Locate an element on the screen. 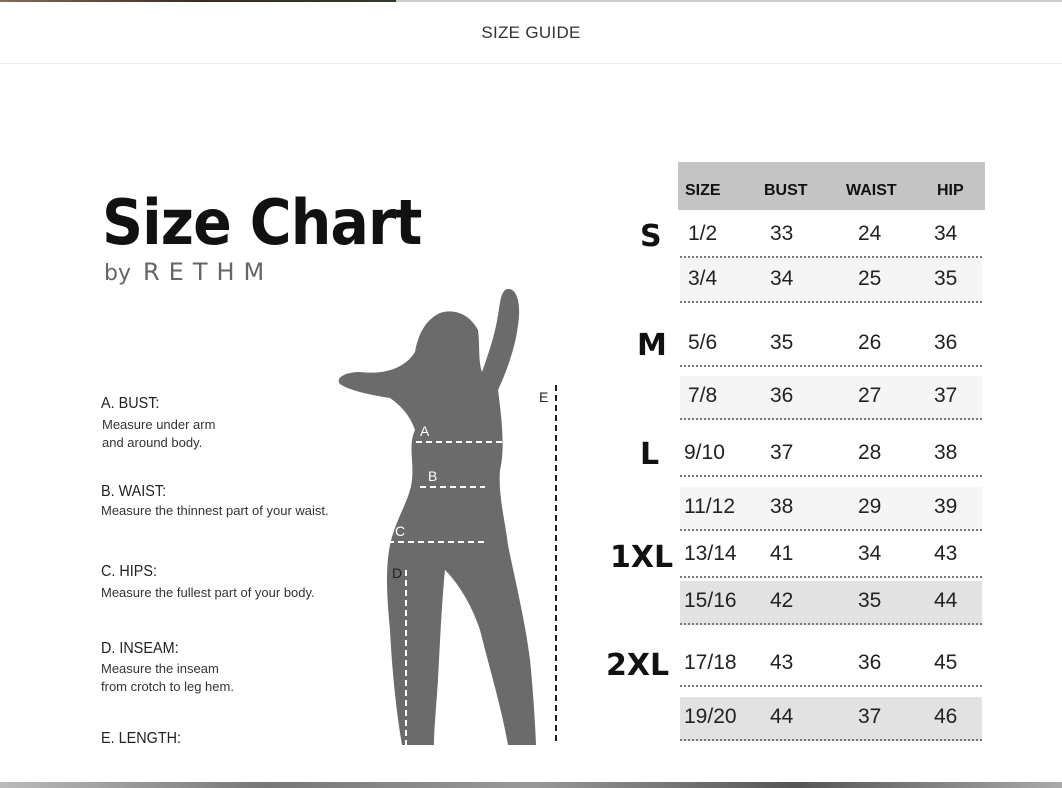 The width and height of the screenshot is (1062, 788). table-cell-hip: 38 is located at coordinates (946, 452).